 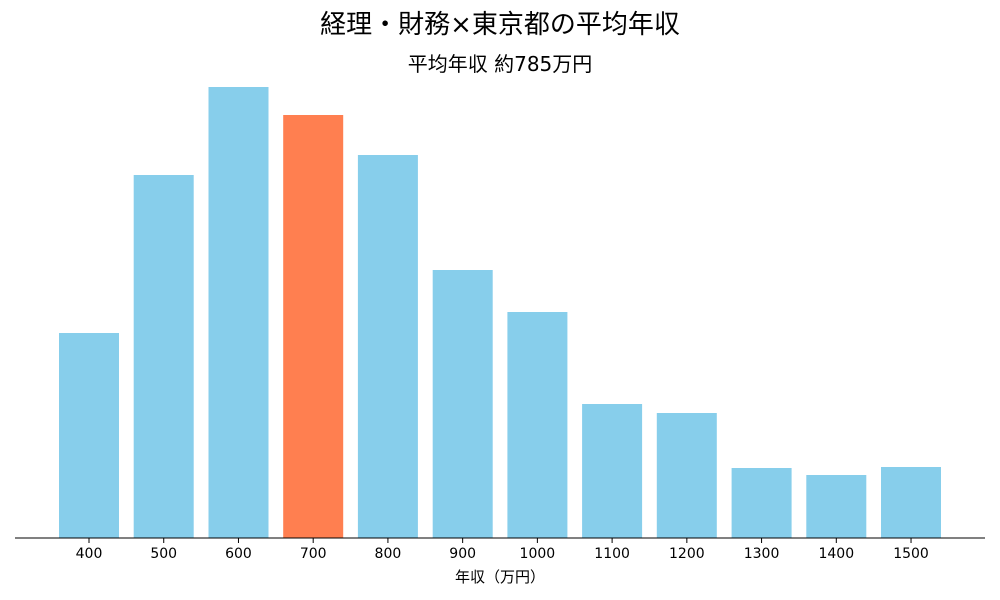 I want to click on x-tick-label-500: 500, so click(x=163, y=554).